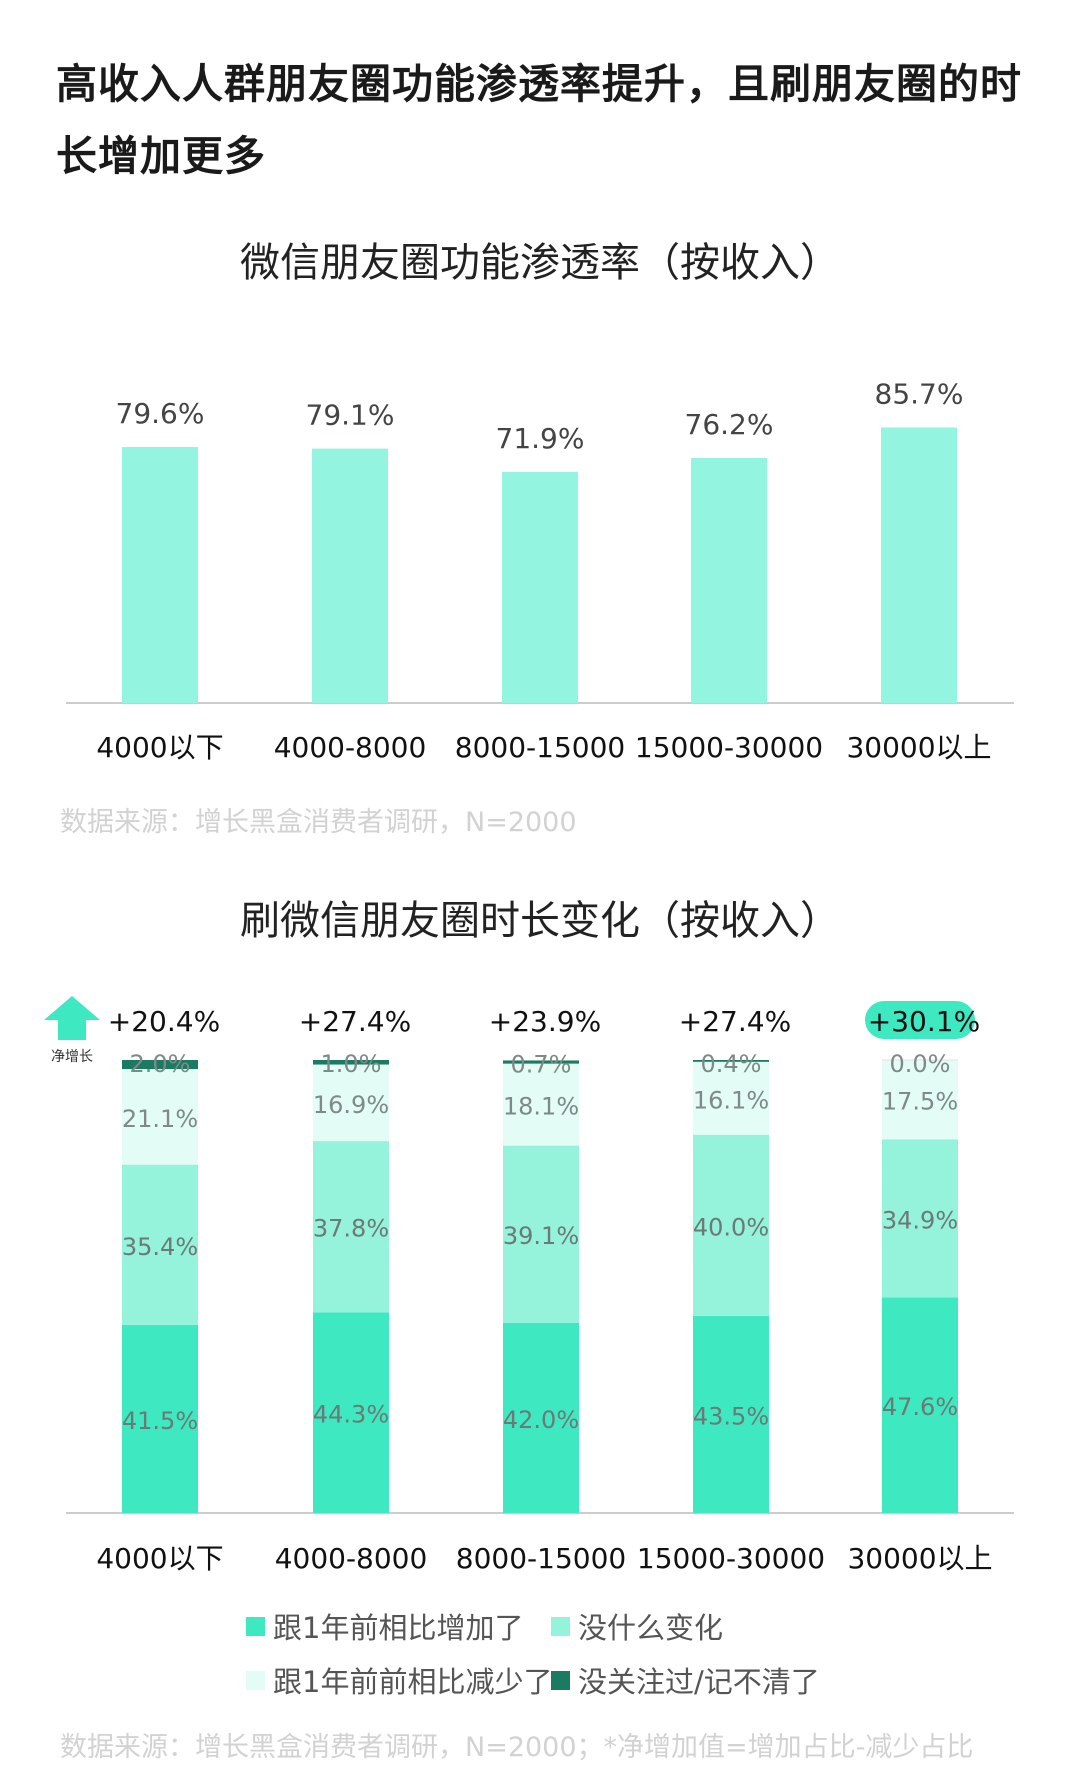 This screenshot has height=1786, width=1080. What do you see at coordinates (350, 415) in the screenshot?
I see `chart1-value-label: 79.1%` at bounding box center [350, 415].